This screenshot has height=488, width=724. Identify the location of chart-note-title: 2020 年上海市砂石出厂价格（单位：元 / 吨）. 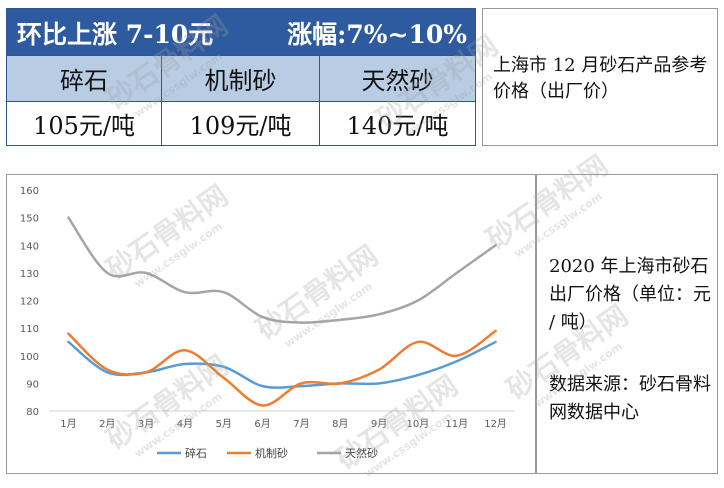
(631, 295).